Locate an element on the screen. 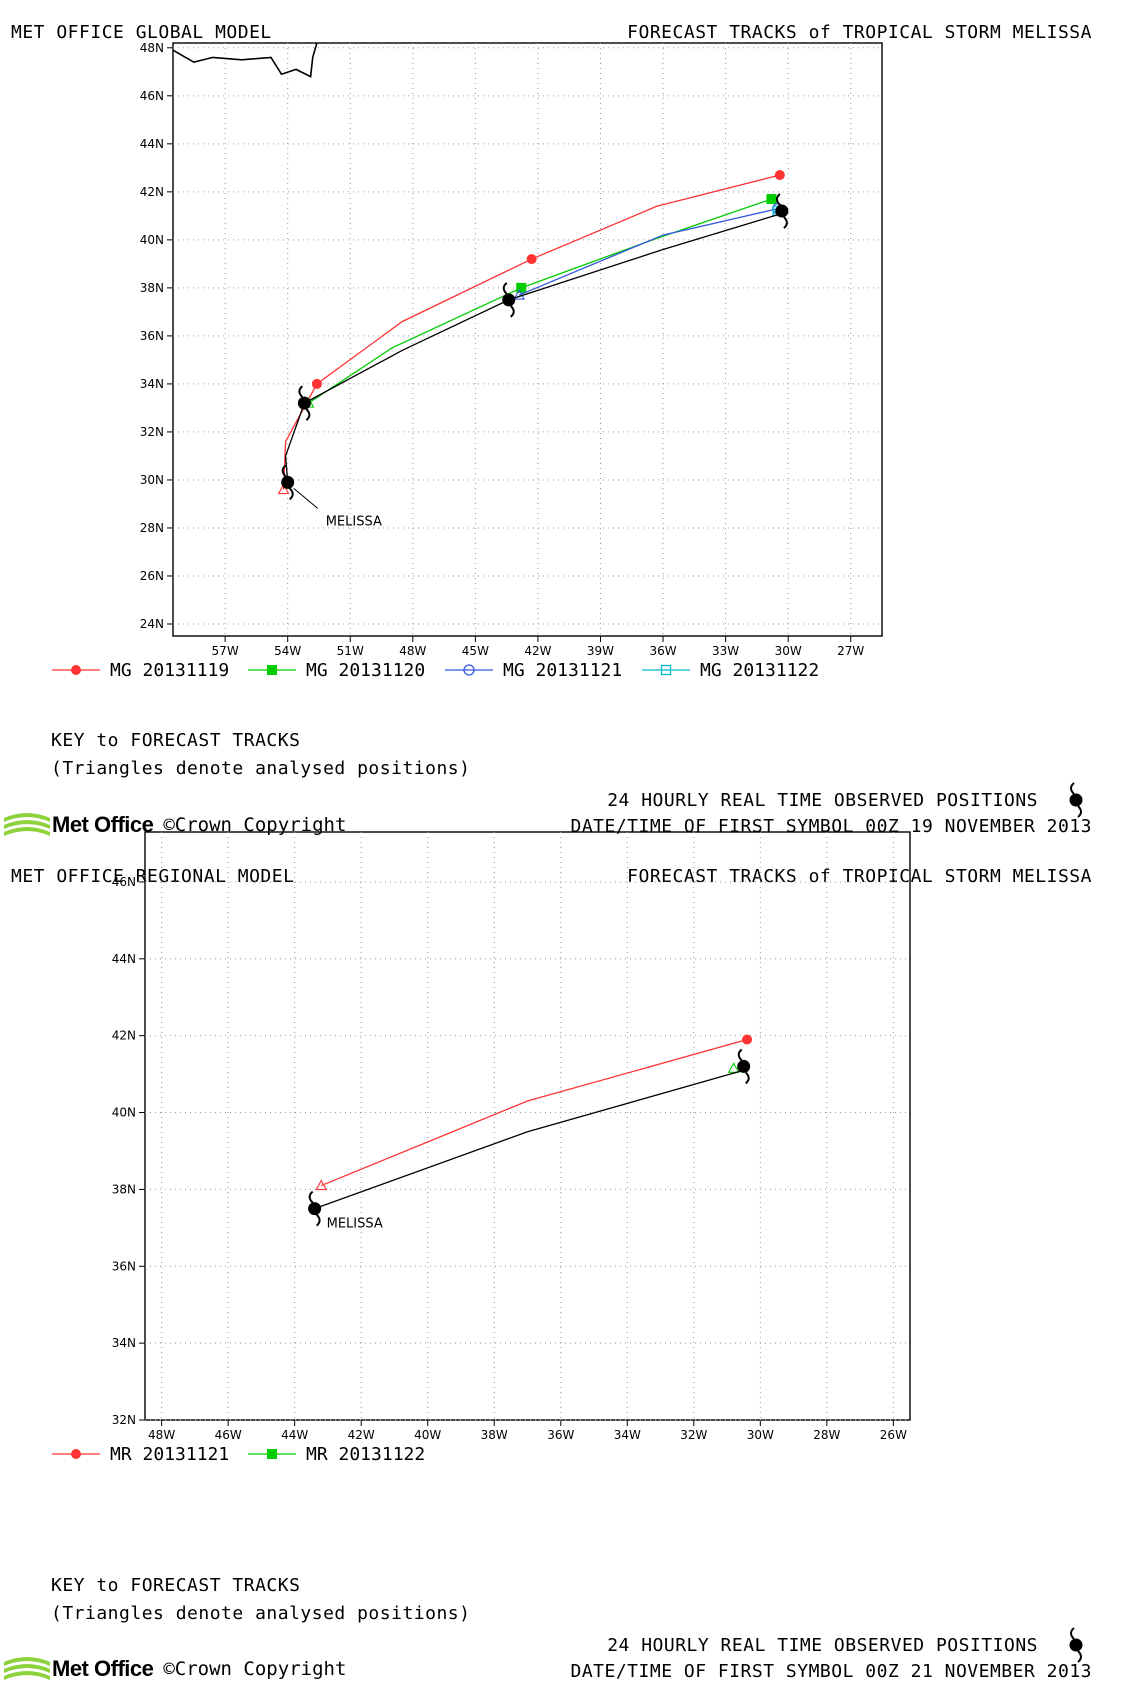  storm-label: MELISSA is located at coordinates (355, 1224).